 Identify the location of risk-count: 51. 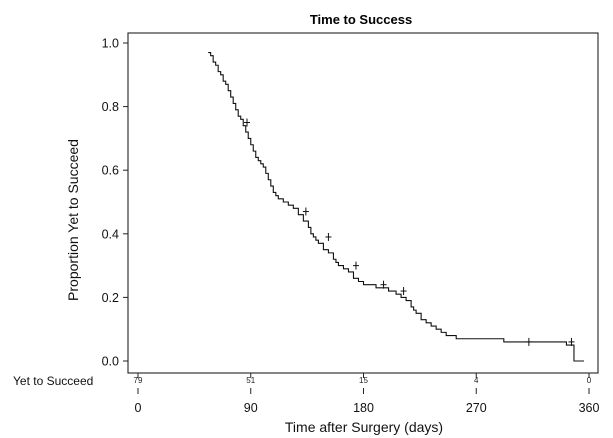
(250, 380).